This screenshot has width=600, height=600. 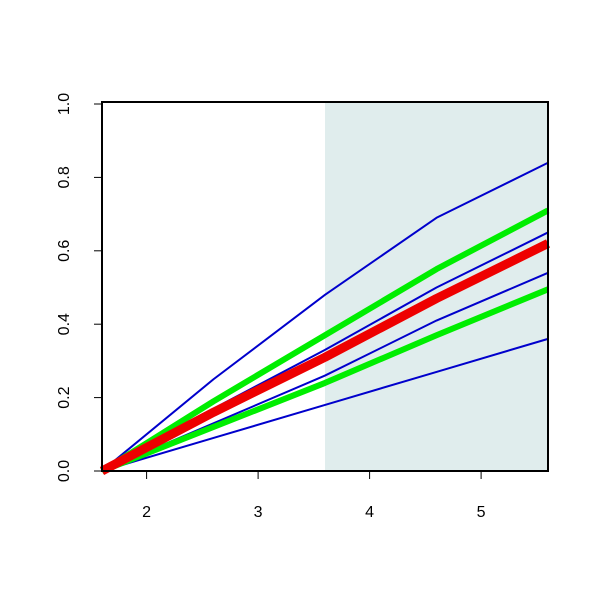 What do you see at coordinates (64, 251) in the screenshot?
I see `y-tick-label: 0.6` at bounding box center [64, 251].